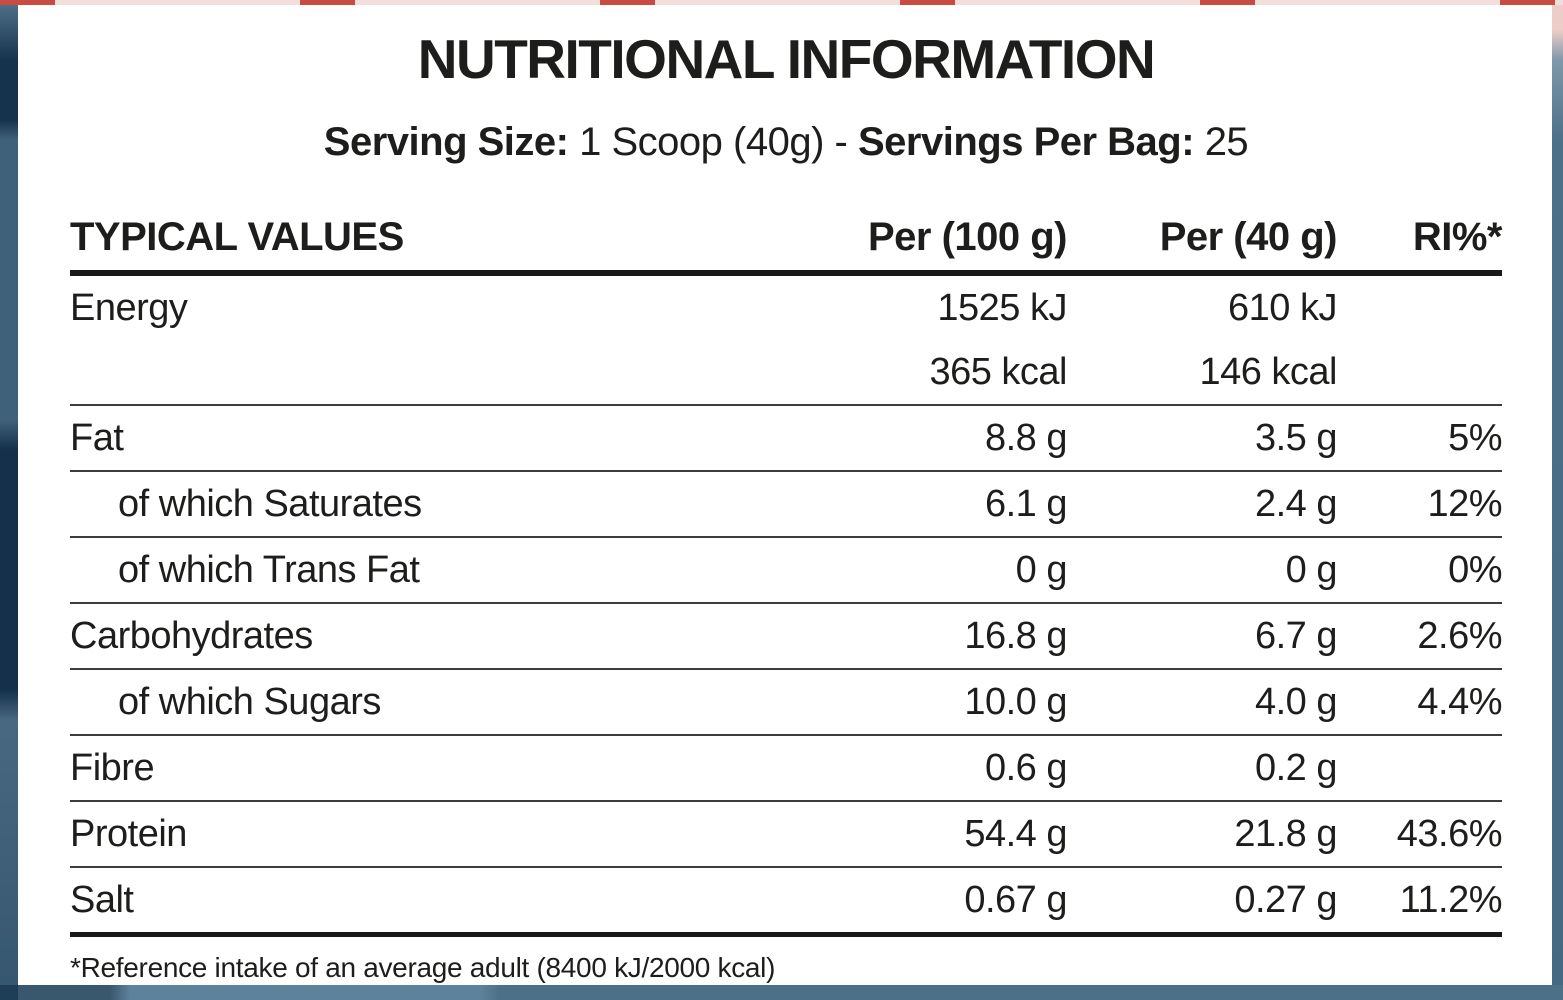 The height and width of the screenshot is (1000, 1563). What do you see at coordinates (786, 437) in the screenshot?
I see `table-row: Fat 8.8 g 3.5 g 5%` at bounding box center [786, 437].